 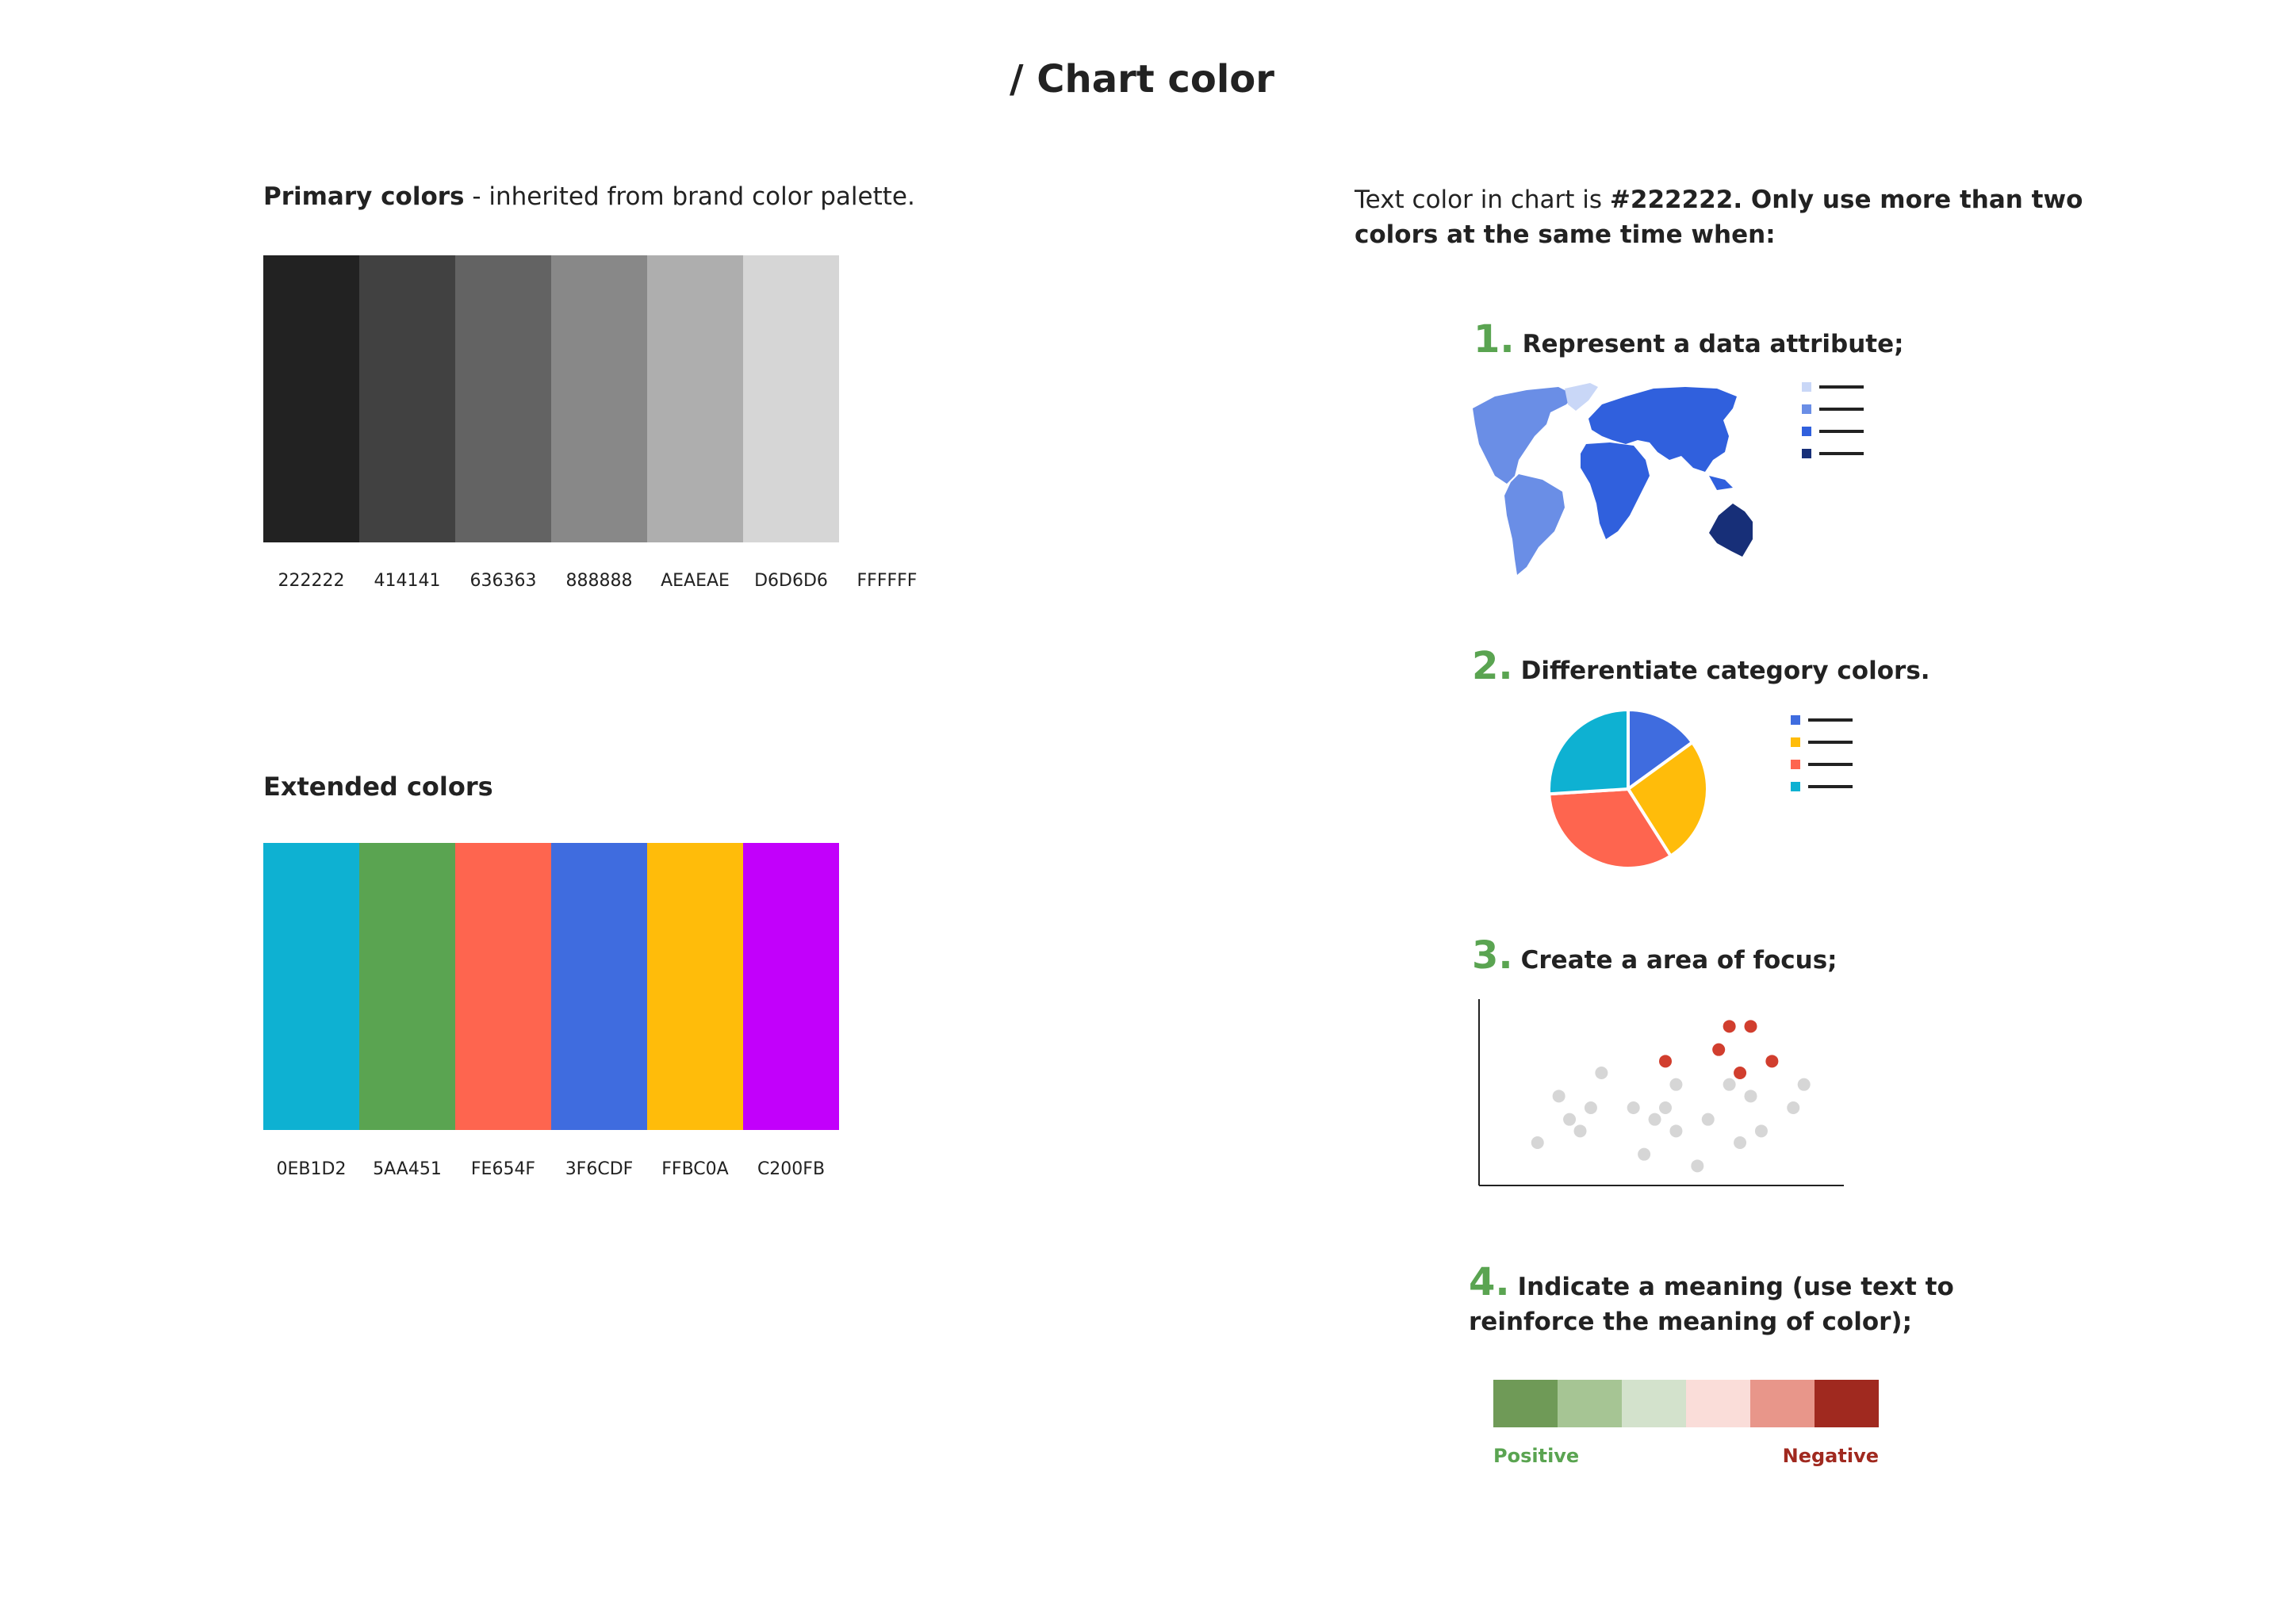 I want to click on extended-codes: 0EB1D2 5AA451 FE654F 3F6CDF FFBC0A C200FB, so click(x=551, y=1169).